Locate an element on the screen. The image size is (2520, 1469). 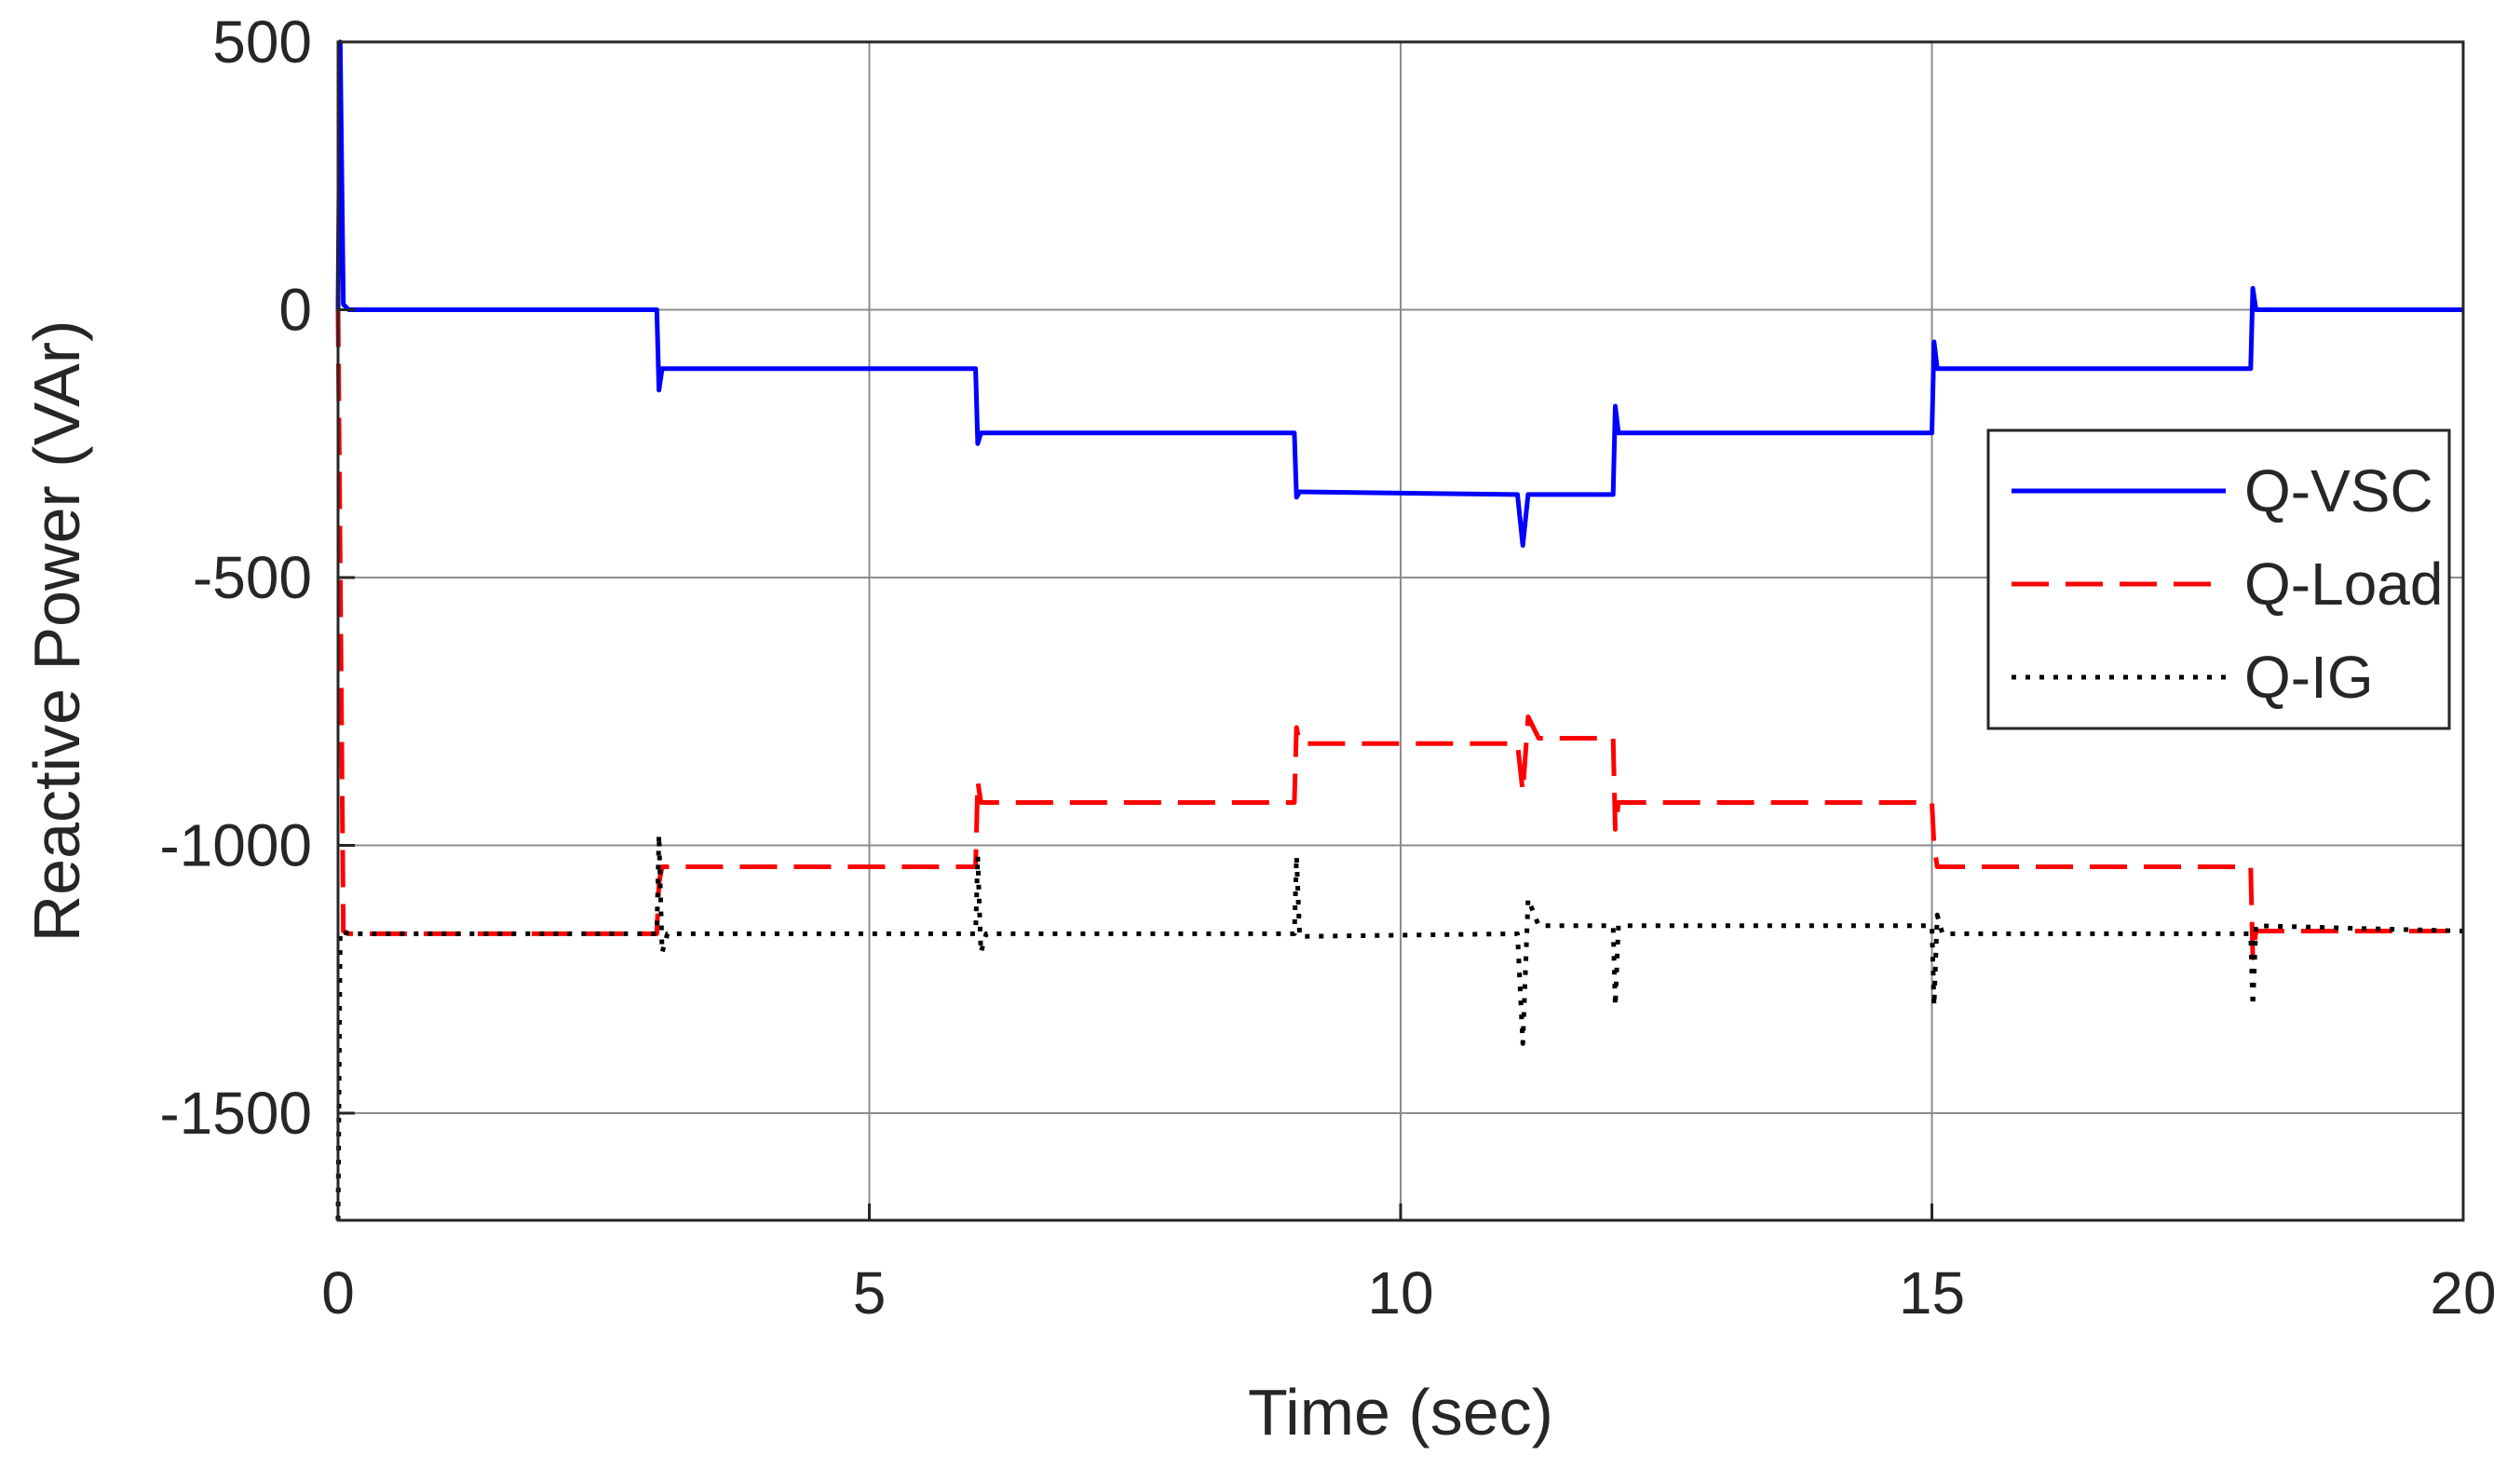
y-tick-label: -500 is located at coordinates (252, 577).